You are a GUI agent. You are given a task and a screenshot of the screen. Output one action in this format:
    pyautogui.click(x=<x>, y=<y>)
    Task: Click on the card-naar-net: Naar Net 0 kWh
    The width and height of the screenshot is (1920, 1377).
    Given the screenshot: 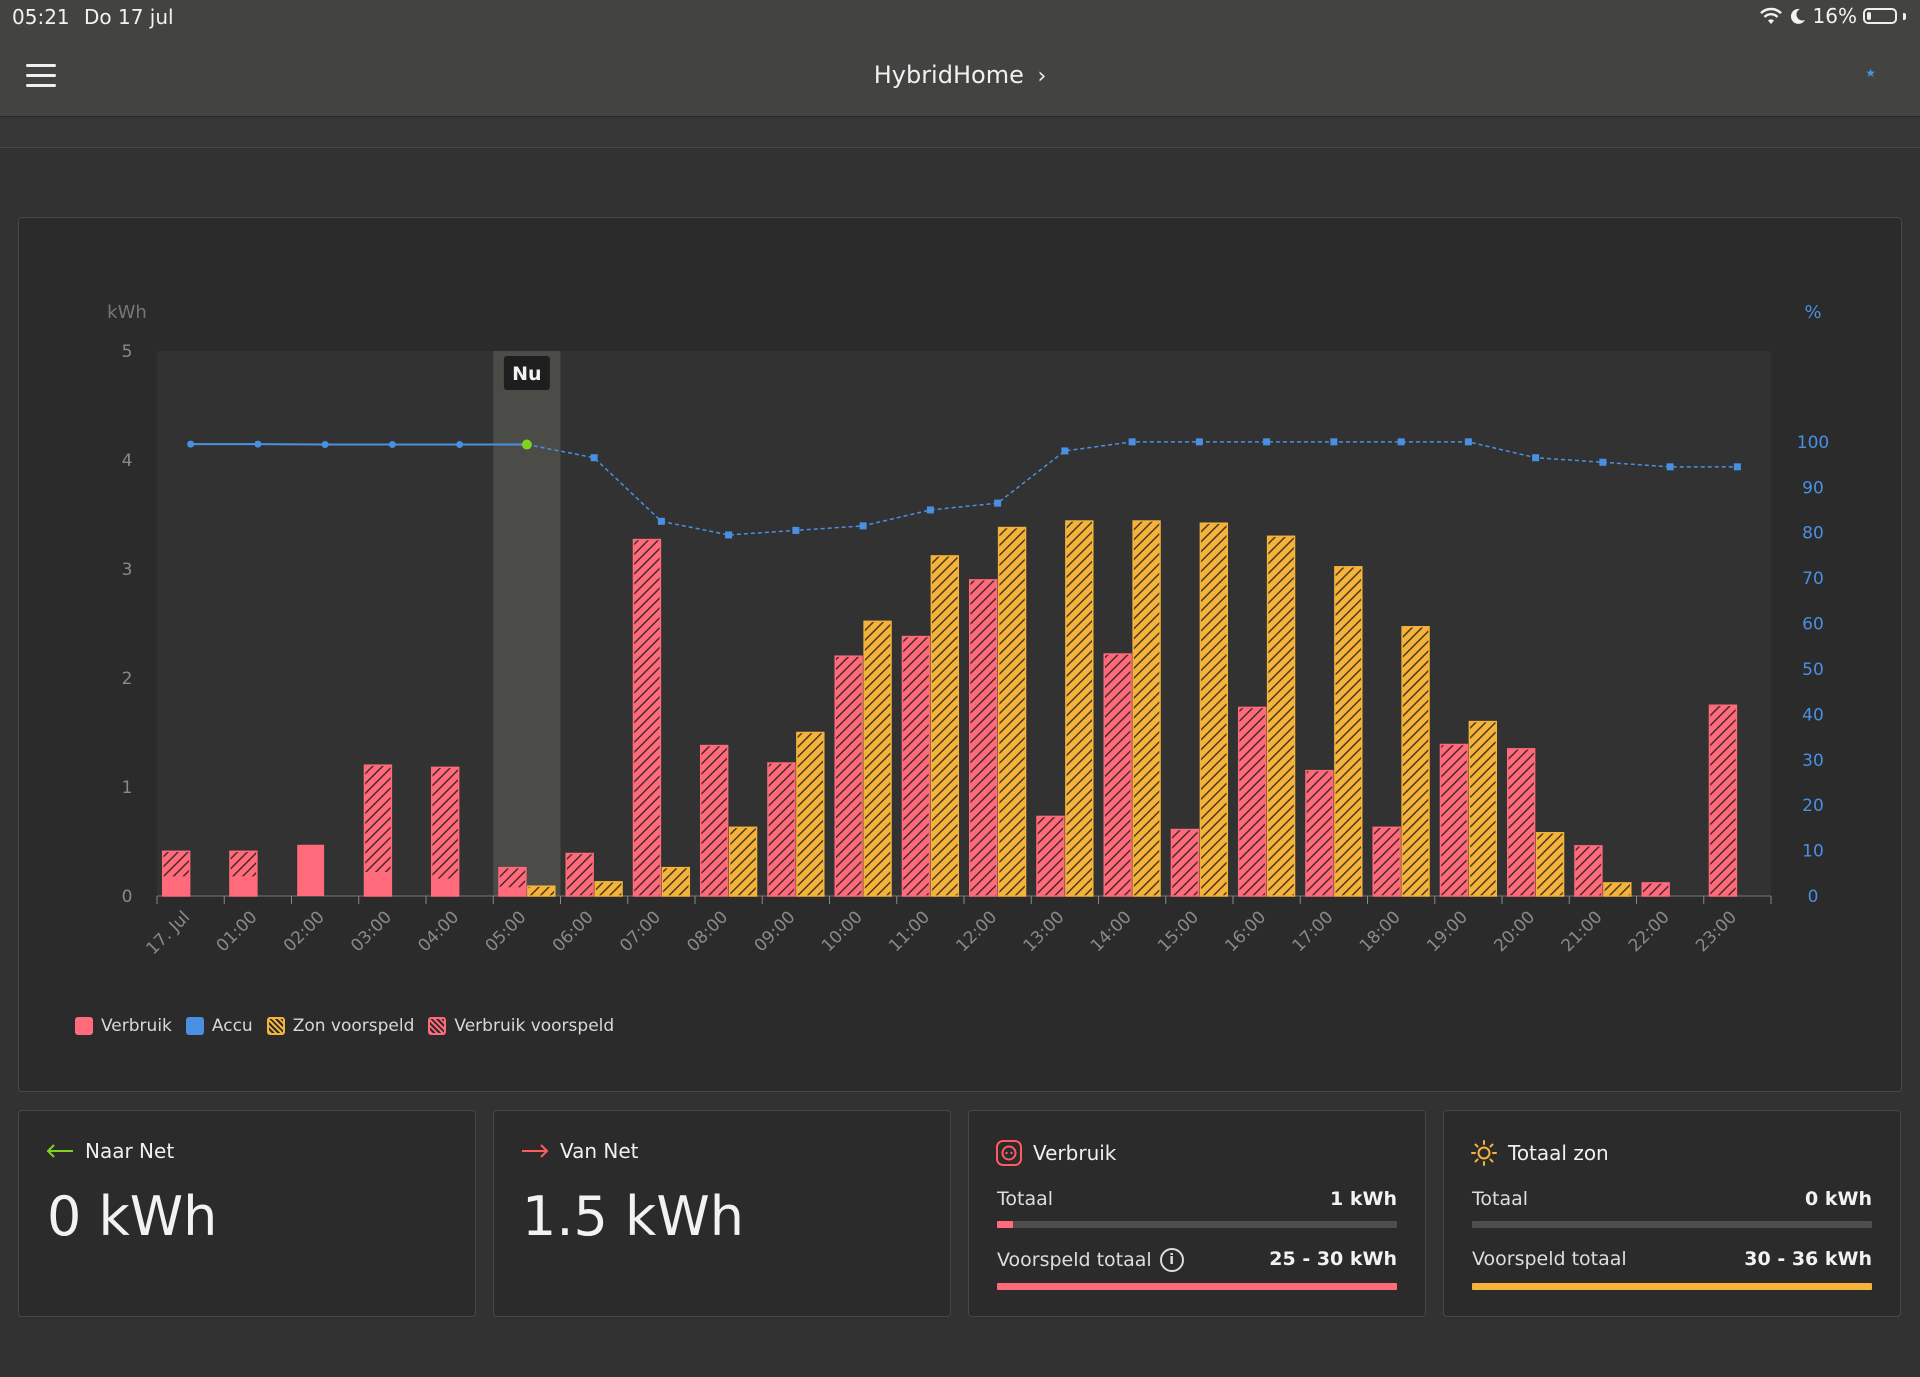 What is the action you would take?
    pyautogui.click(x=247, y=1213)
    